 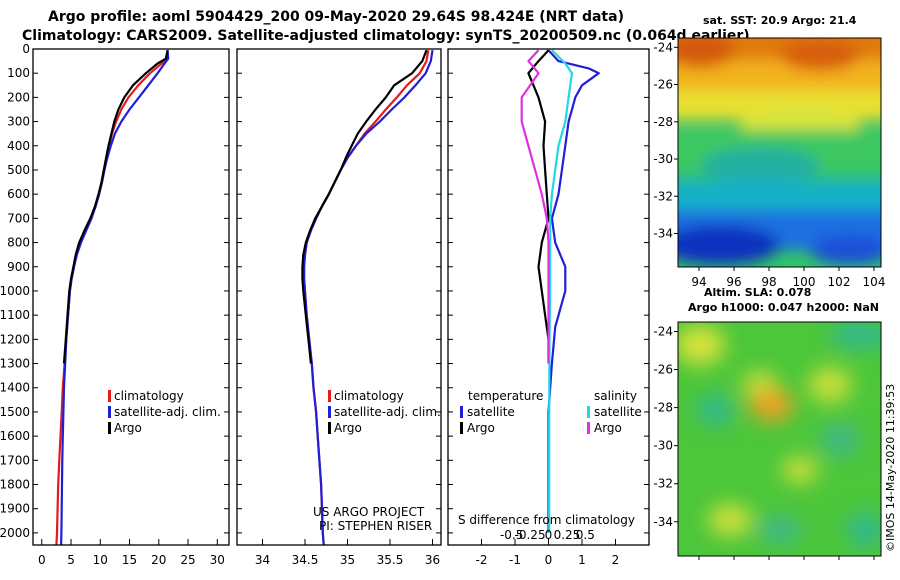 I want to click on map-x-tick-label: 100, so click(x=804, y=282).